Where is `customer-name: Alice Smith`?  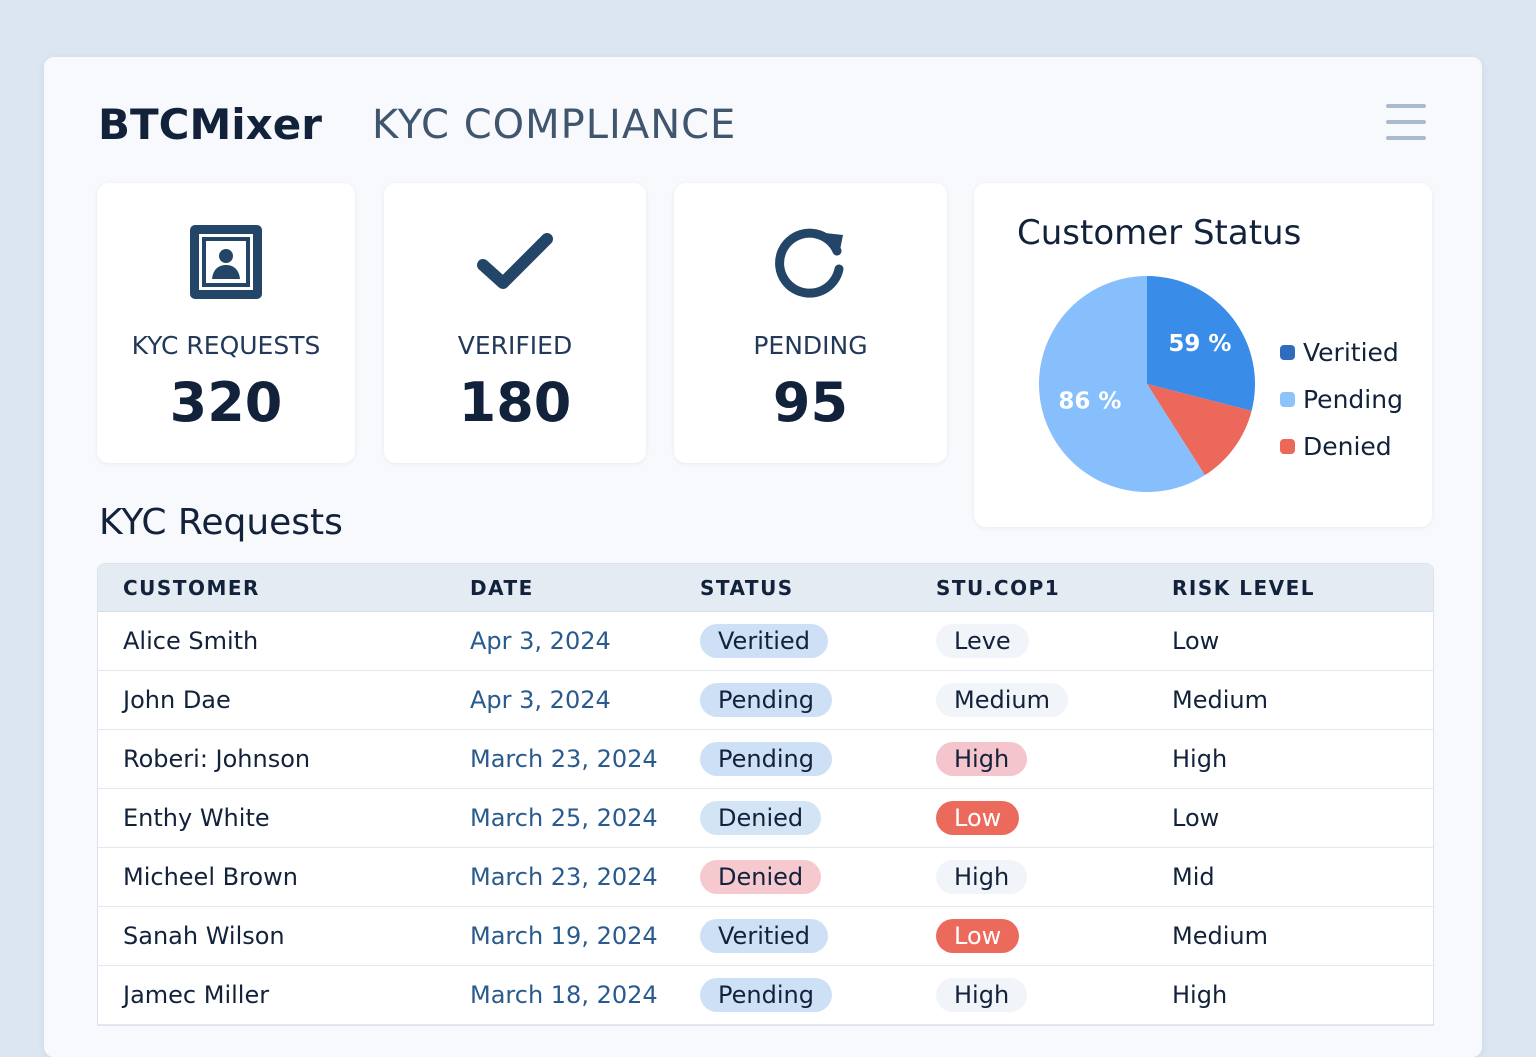 customer-name: Alice Smith is located at coordinates (191, 641).